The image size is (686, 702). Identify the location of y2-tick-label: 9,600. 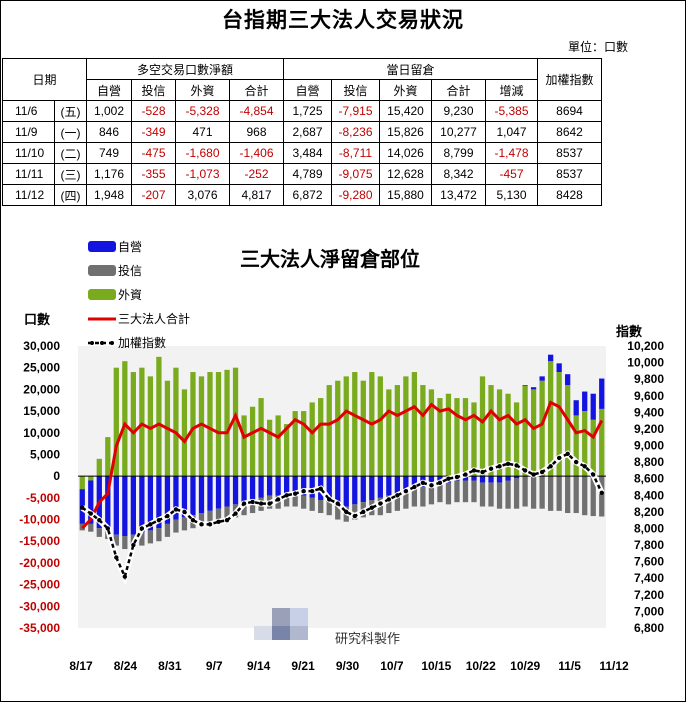
(649, 396).